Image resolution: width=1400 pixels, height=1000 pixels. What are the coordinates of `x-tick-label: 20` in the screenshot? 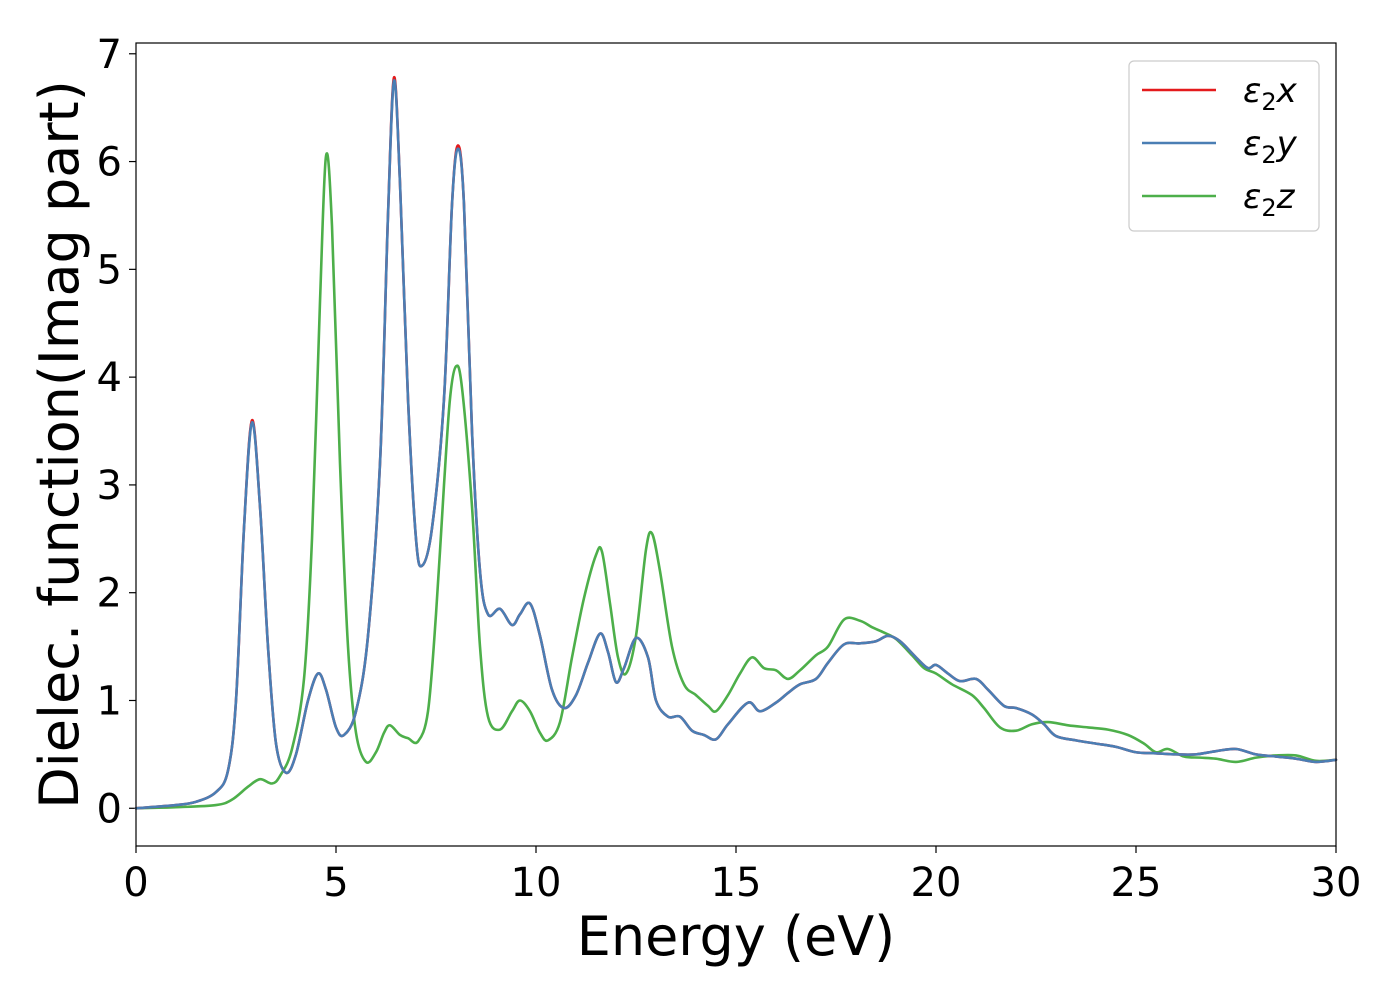 It's located at (936, 883).